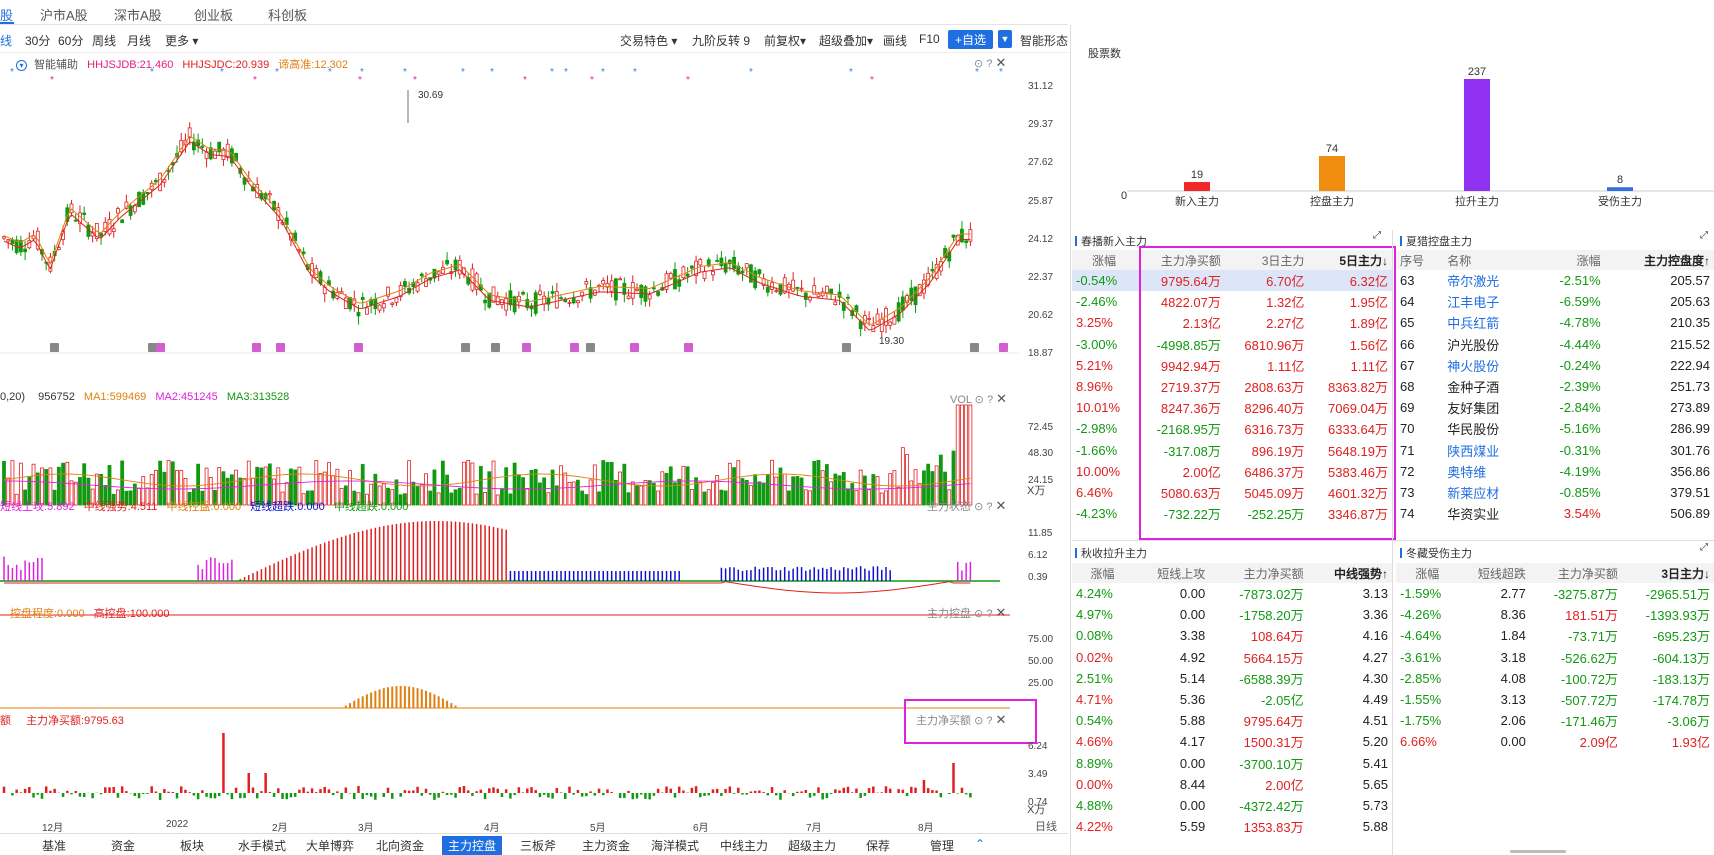  What do you see at coordinates (71, 41) in the screenshot?
I see `period-60min: 60分` at bounding box center [71, 41].